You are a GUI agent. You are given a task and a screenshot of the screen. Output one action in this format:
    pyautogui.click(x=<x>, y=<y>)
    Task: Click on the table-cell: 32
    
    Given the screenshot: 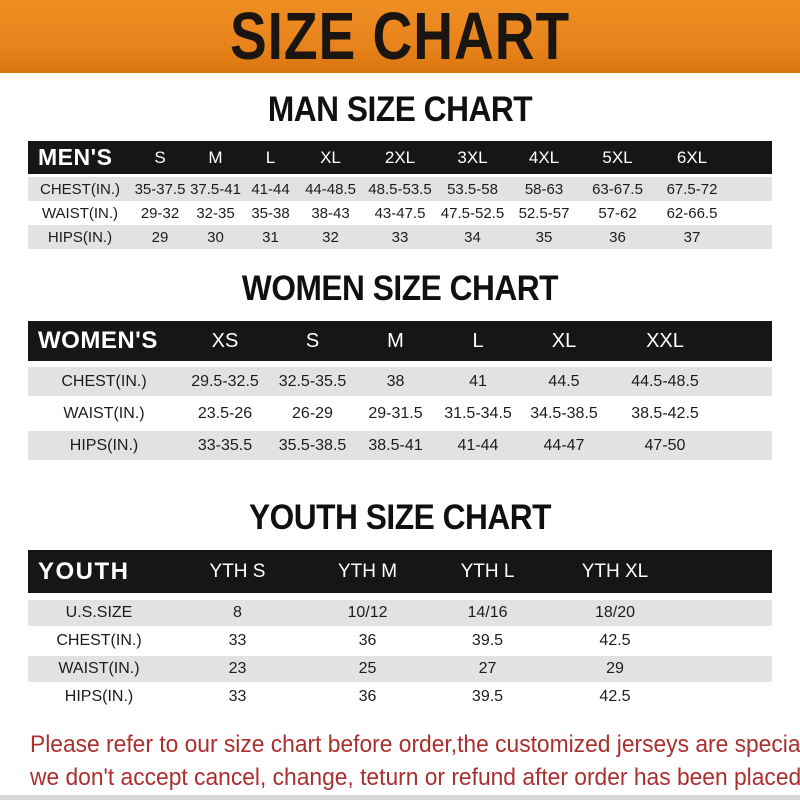 What is the action you would take?
    pyautogui.click(x=330, y=237)
    